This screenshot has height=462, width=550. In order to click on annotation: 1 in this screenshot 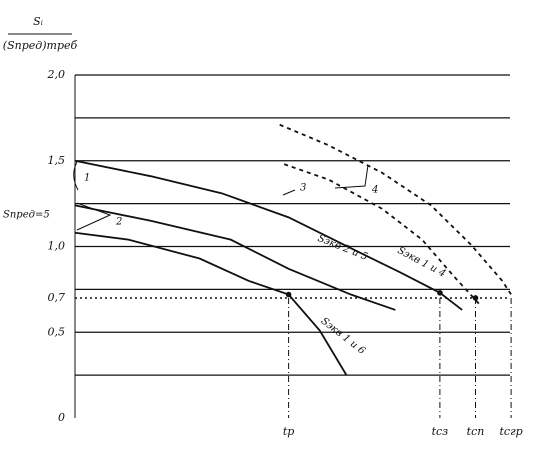, I will do `click(87, 178)`.